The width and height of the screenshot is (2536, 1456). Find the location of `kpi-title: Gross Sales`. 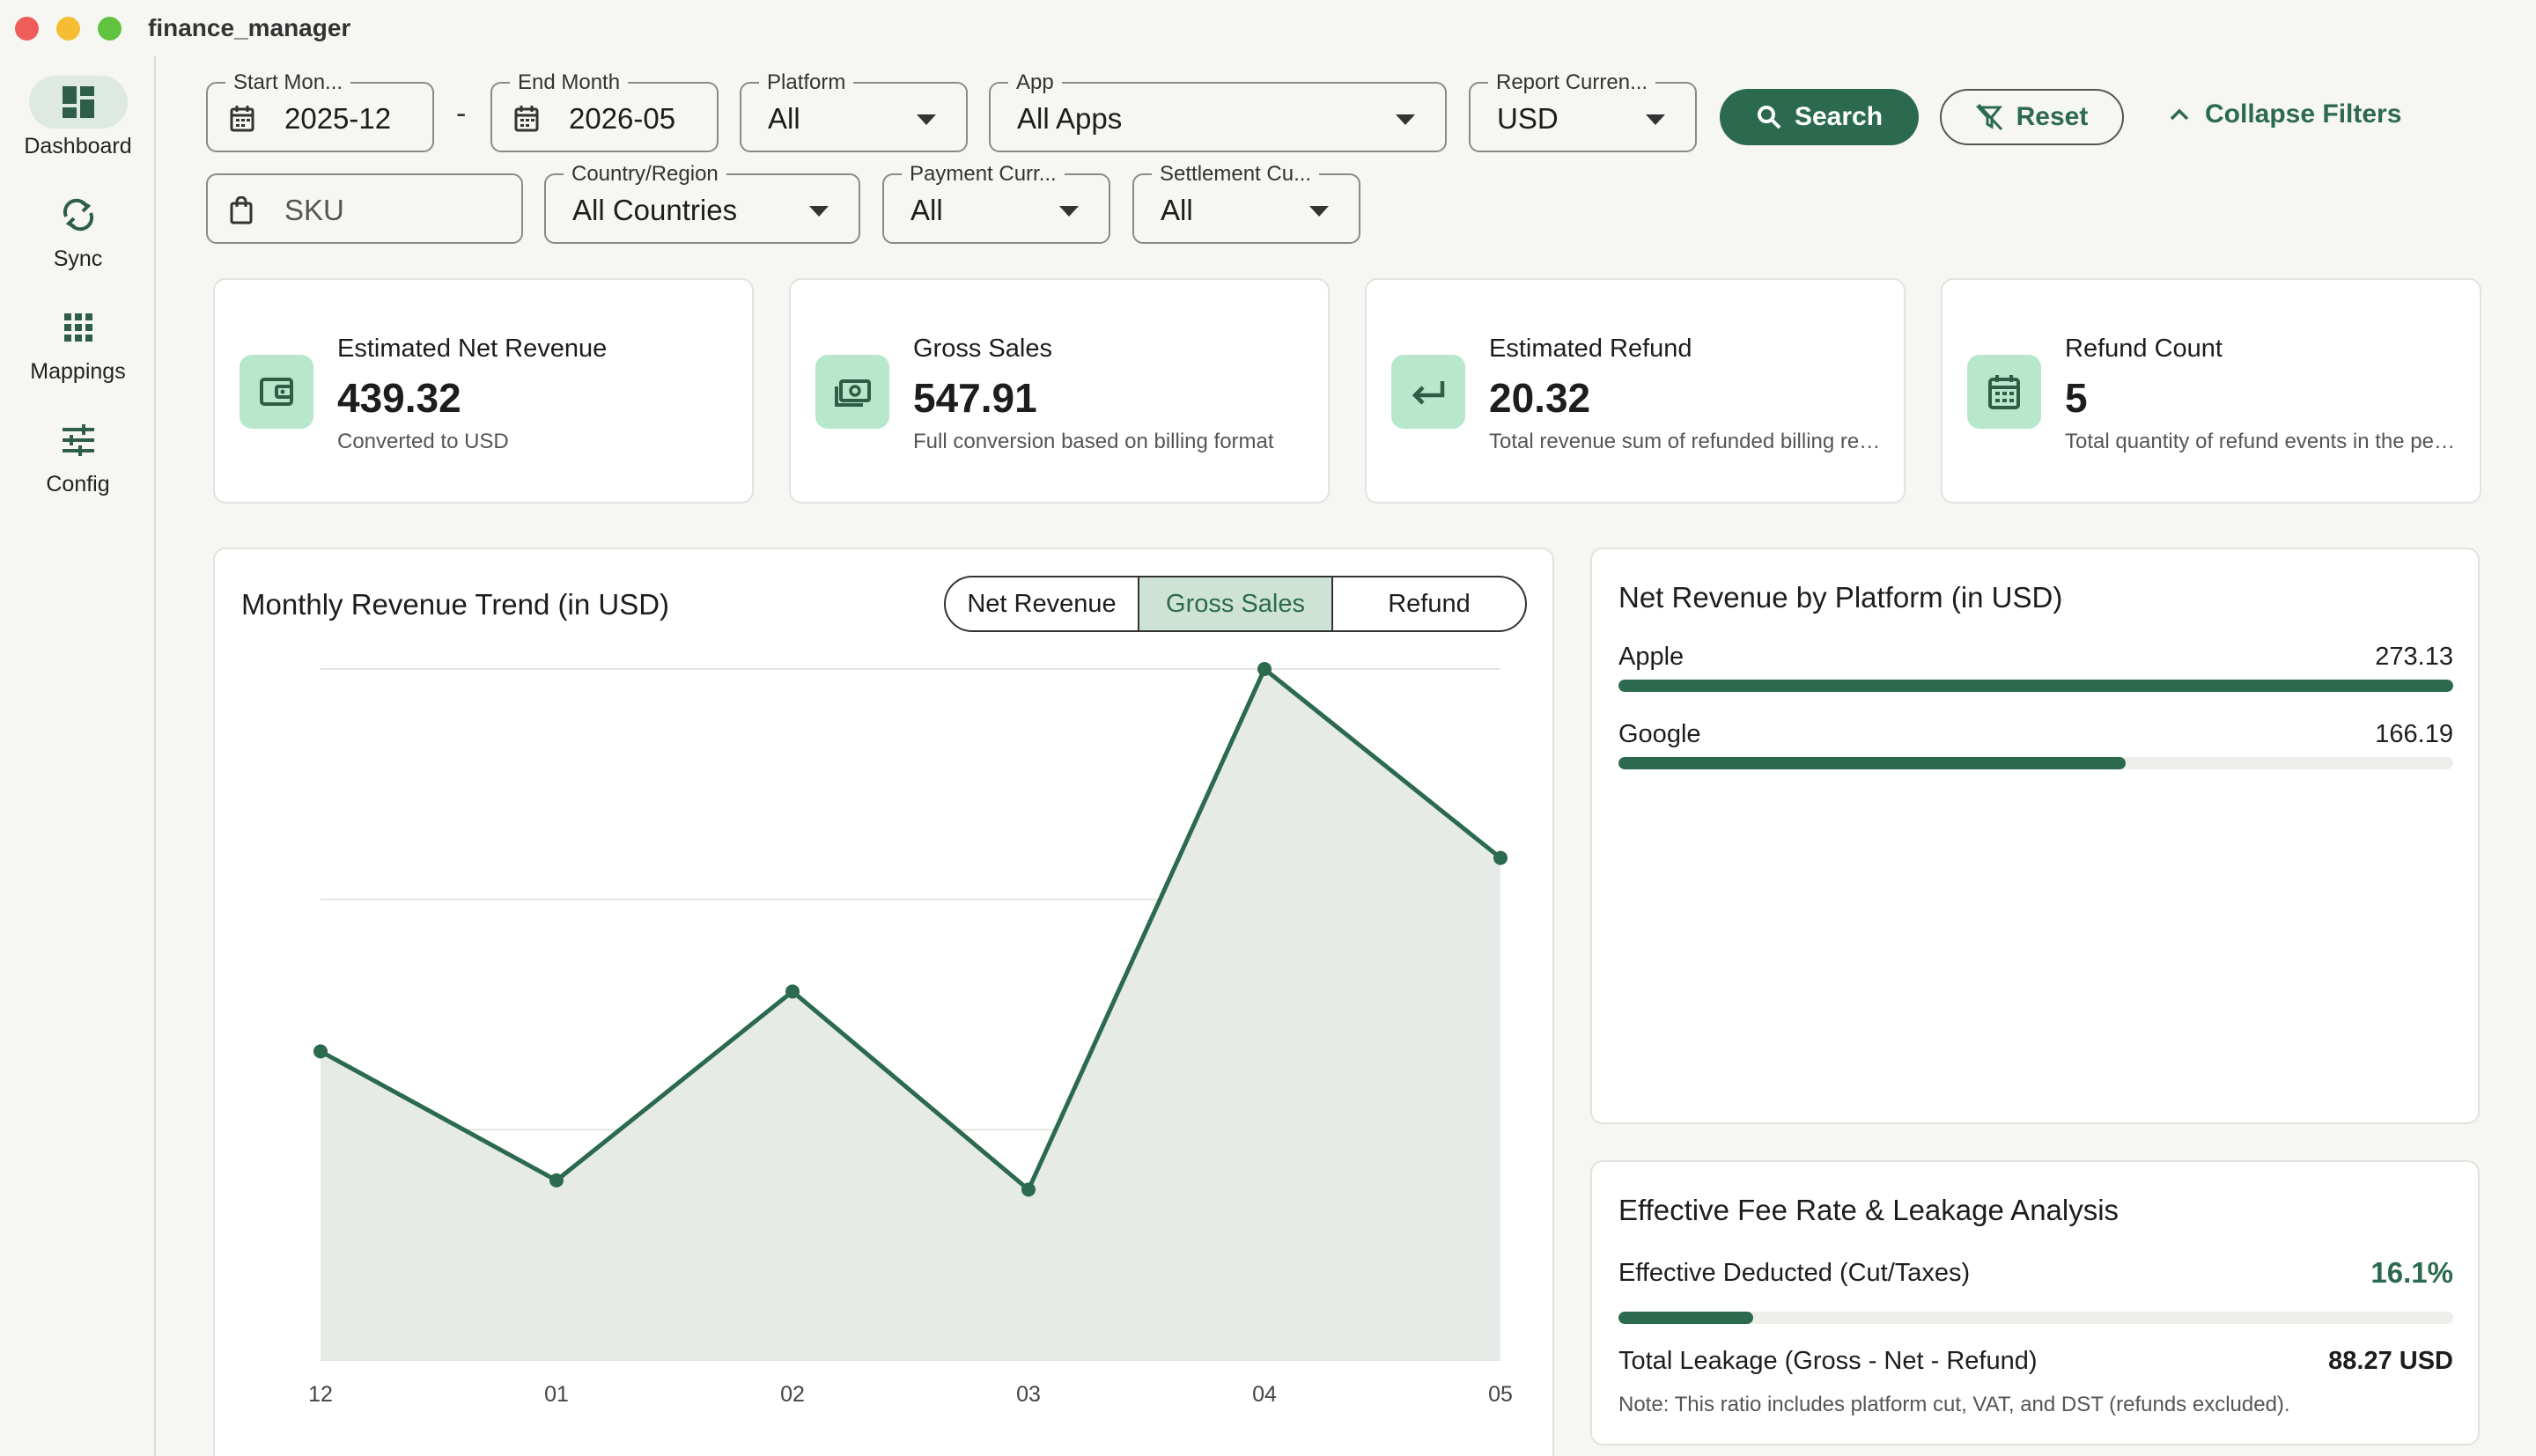

kpi-title: Gross Sales is located at coordinates (983, 349).